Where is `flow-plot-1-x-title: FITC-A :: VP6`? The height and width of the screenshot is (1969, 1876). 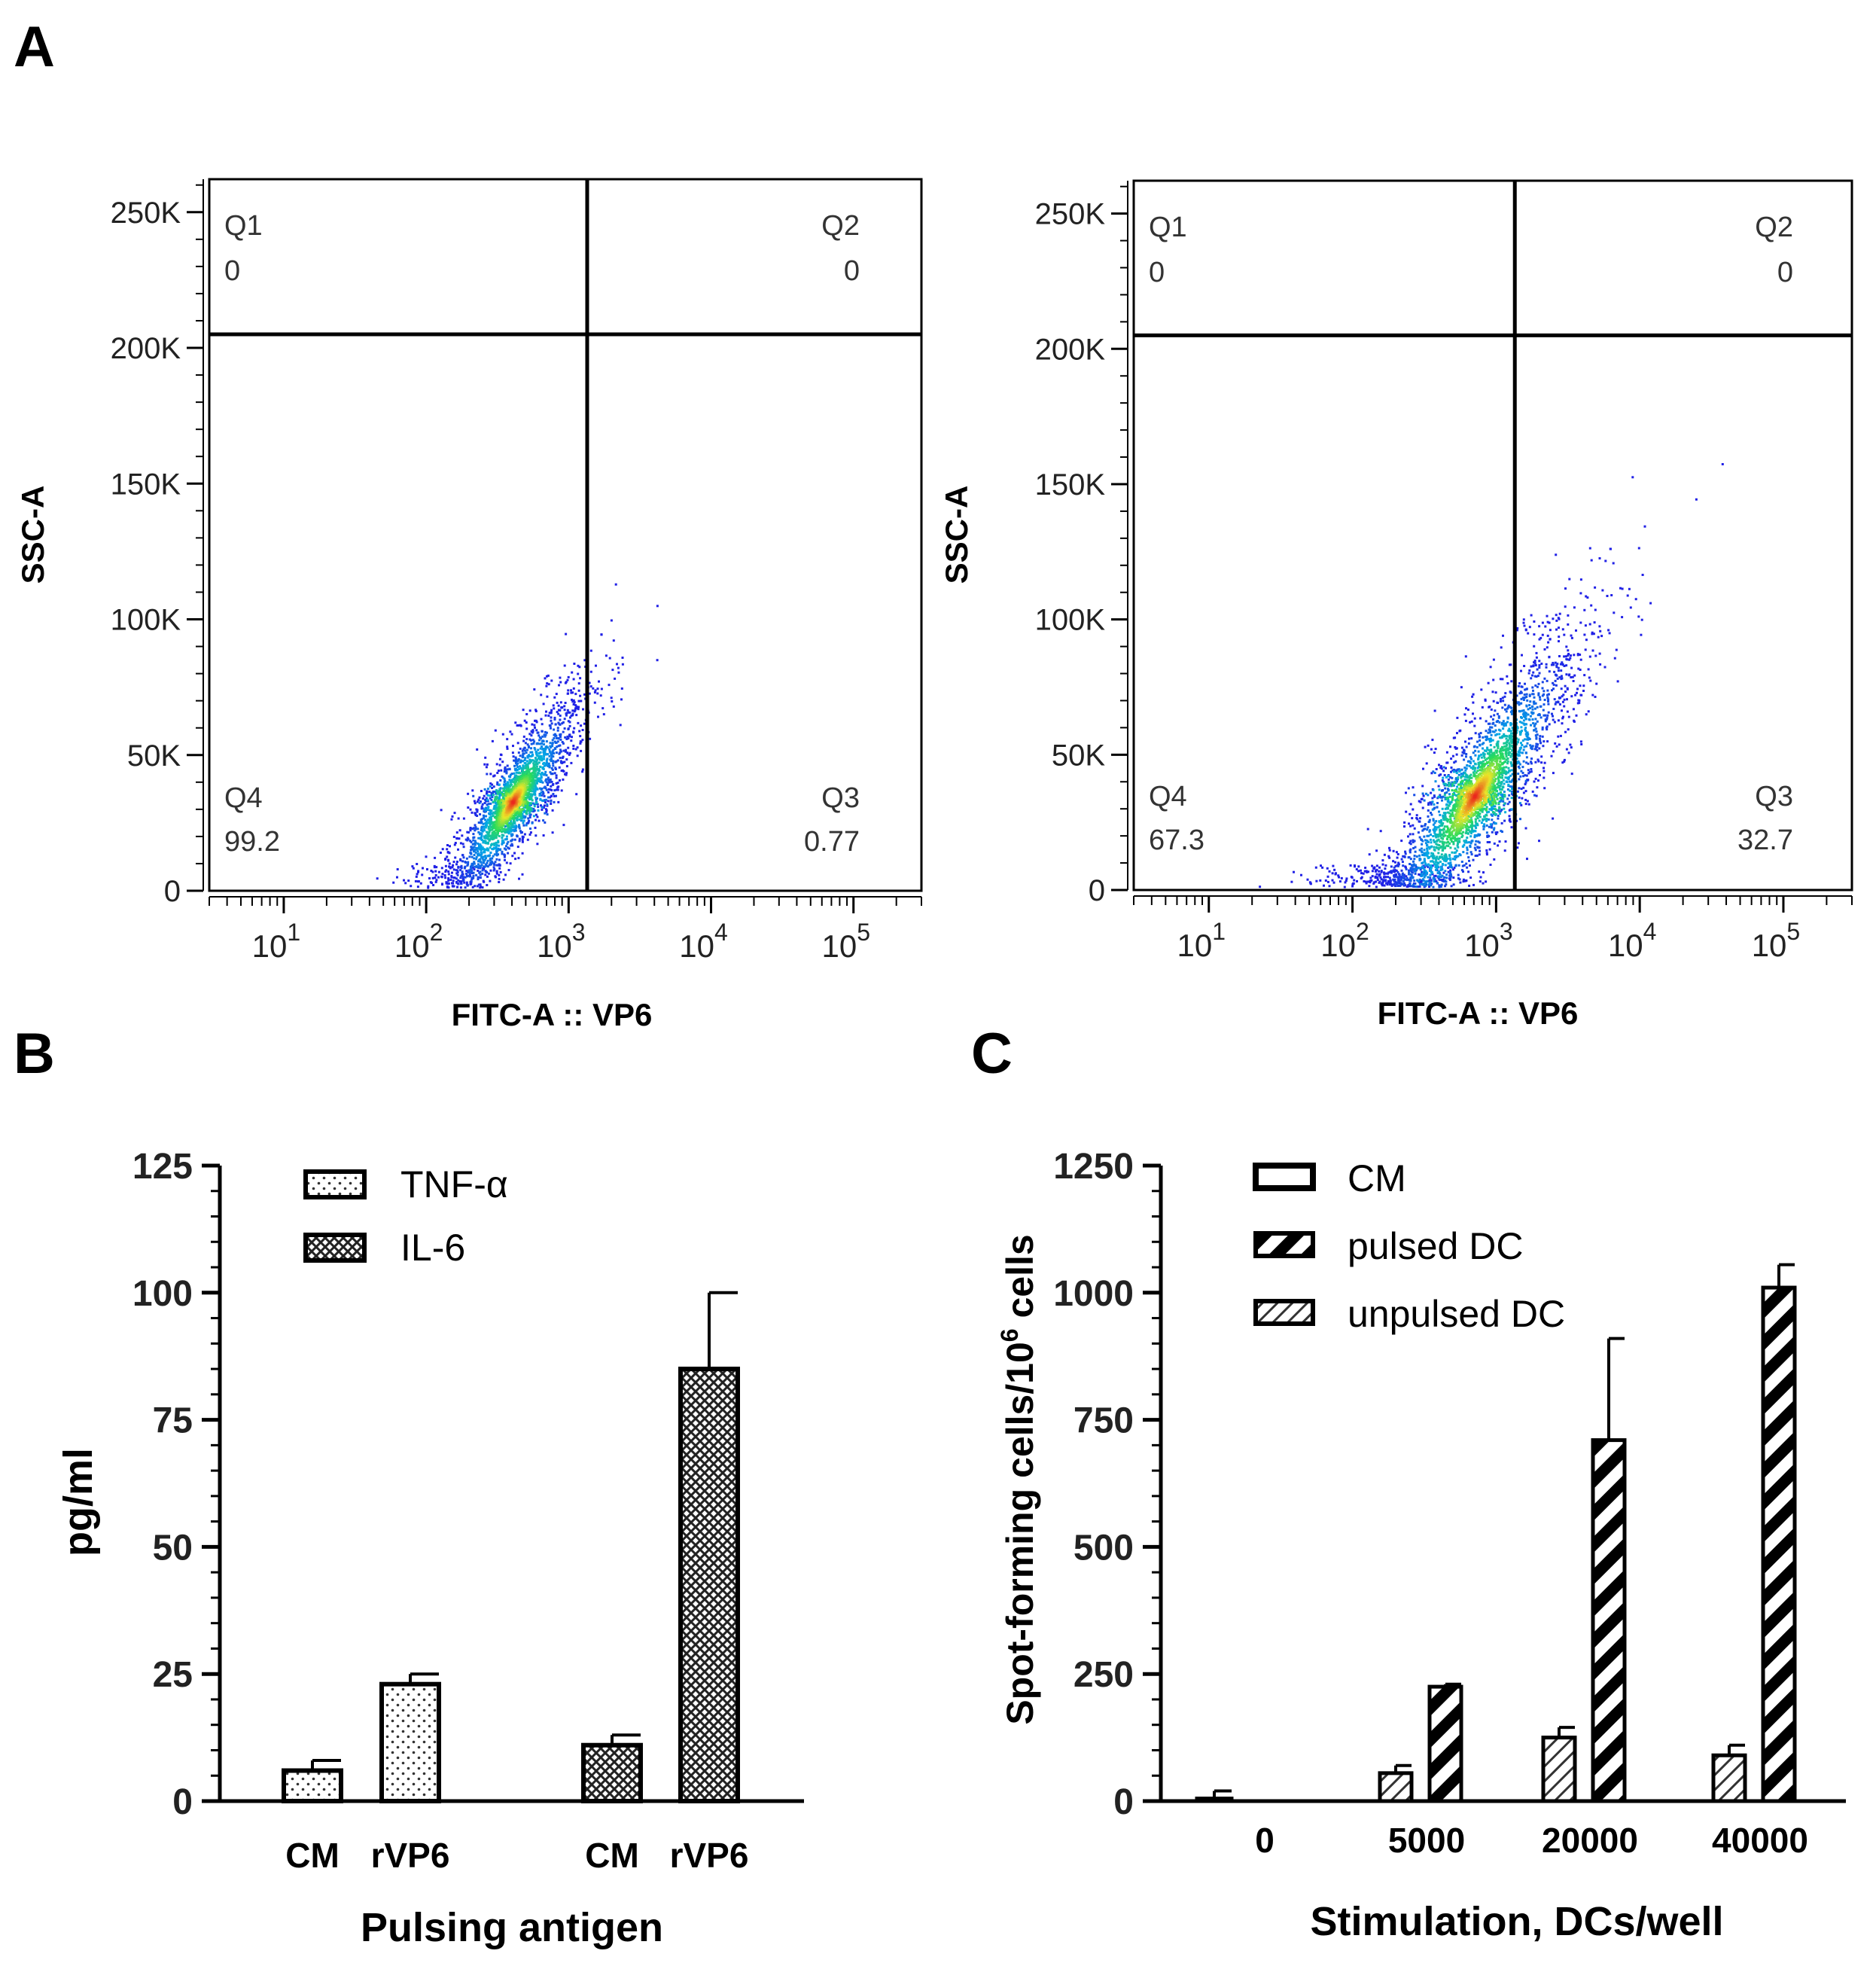
flow-plot-1-x-title: FITC-A :: VP6 is located at coordinates (552, 1014).